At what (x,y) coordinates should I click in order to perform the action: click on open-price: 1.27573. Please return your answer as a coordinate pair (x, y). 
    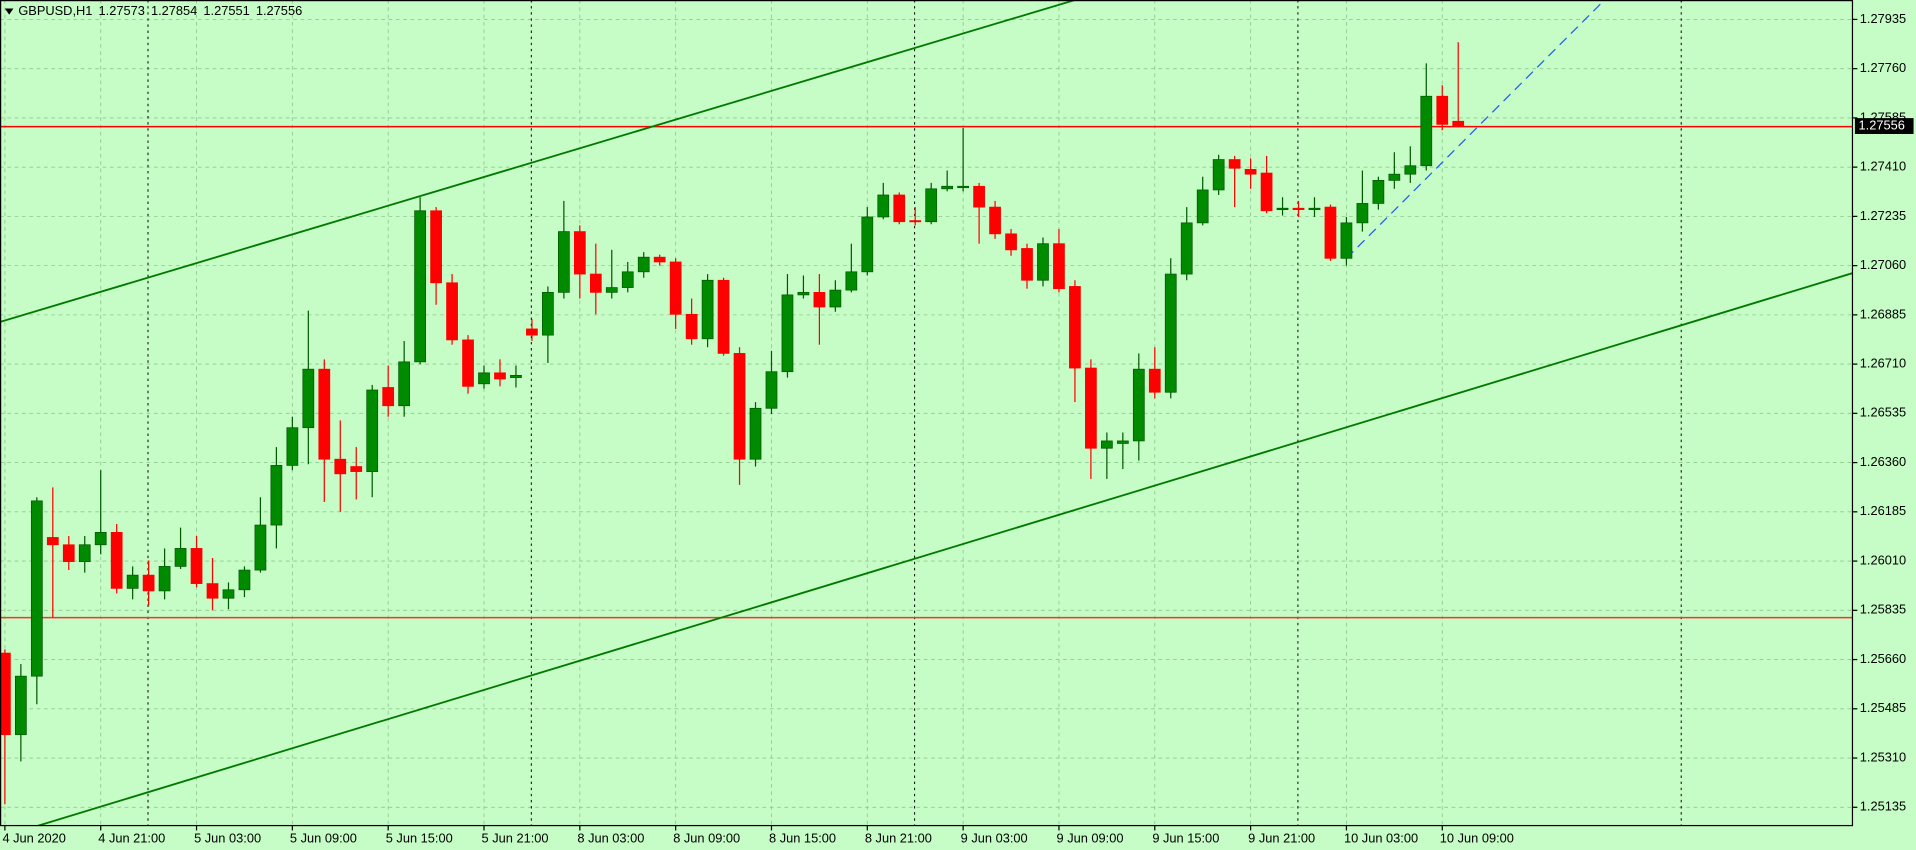
    Looking at the image, I should click on (122, 11).